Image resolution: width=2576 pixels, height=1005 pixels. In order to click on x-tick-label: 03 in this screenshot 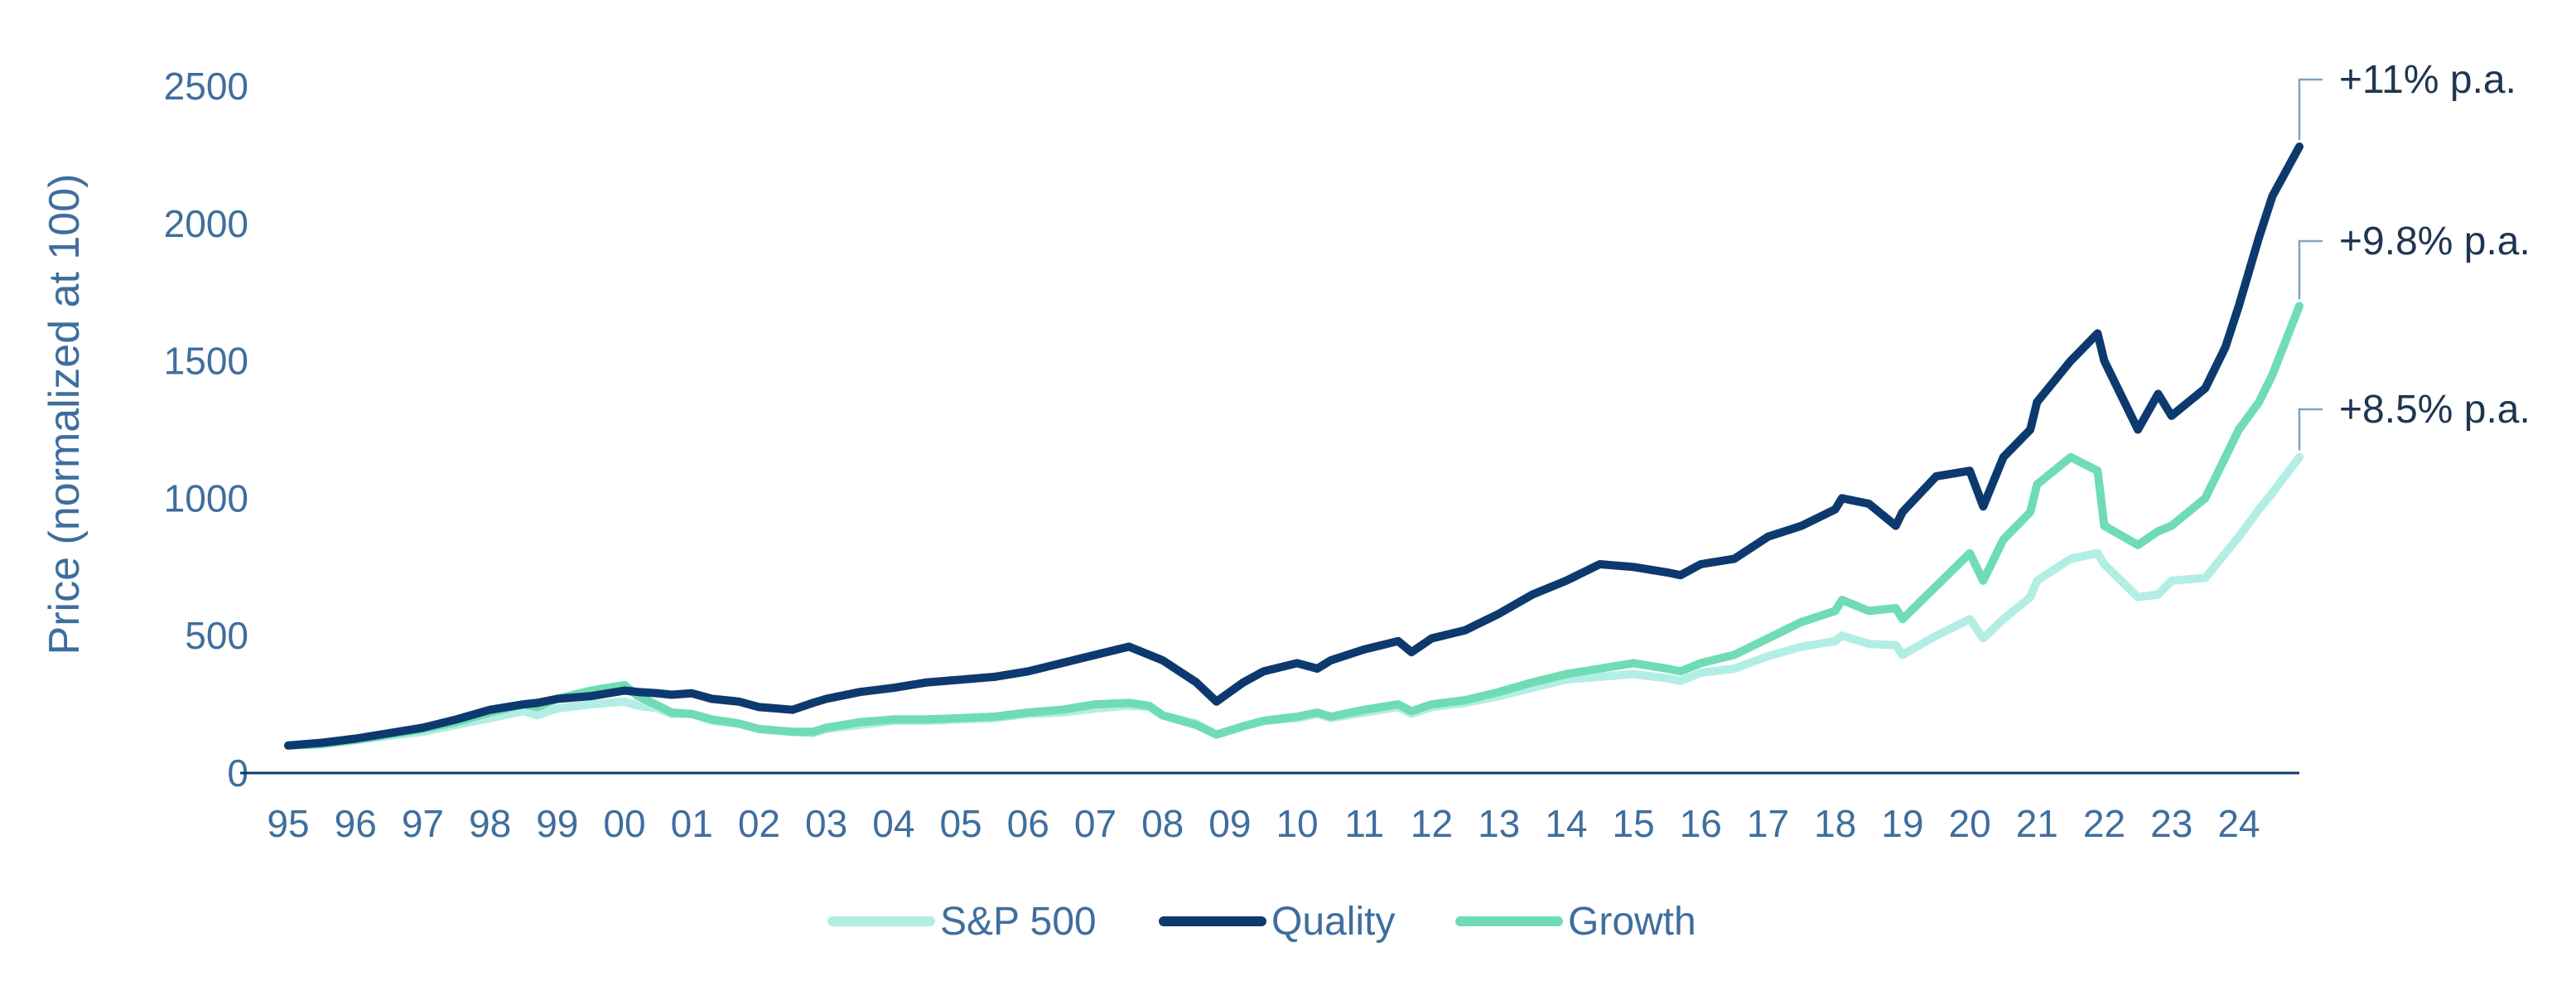, I will do `click(826, 823)`.